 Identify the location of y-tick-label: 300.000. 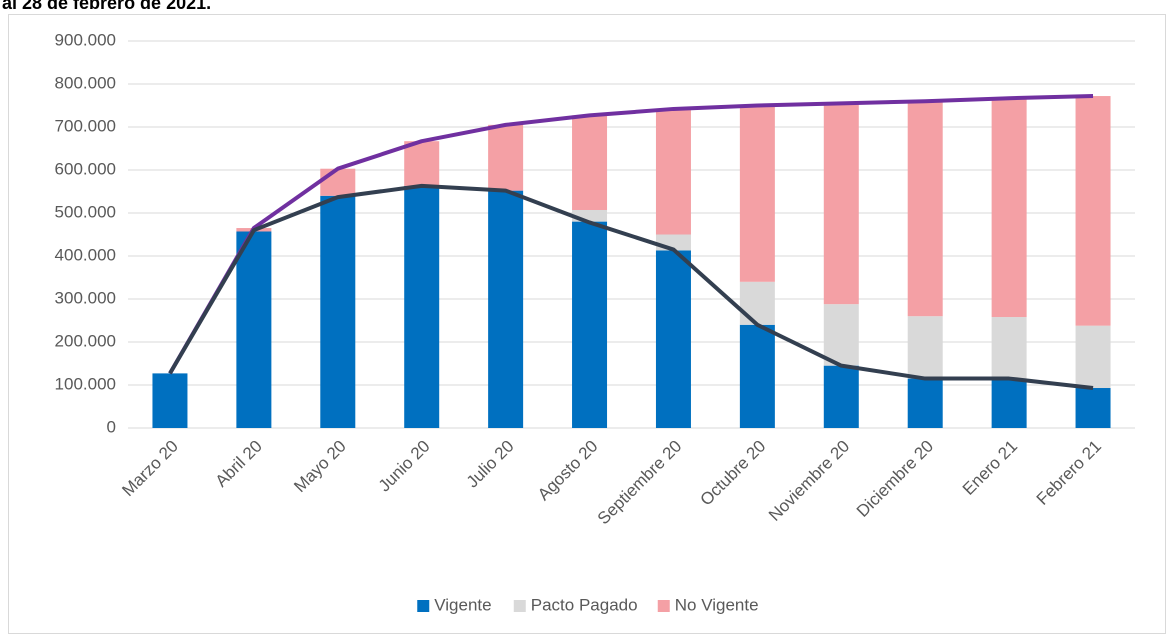
(85, 297).